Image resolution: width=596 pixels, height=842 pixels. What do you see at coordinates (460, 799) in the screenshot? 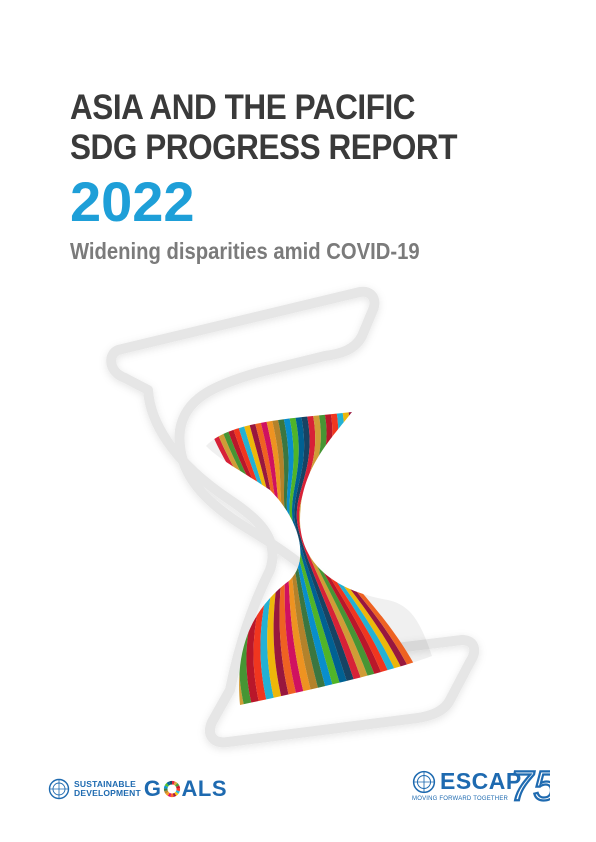
I see `escap-tagline: MOVING FORWARD TOGETHER` at bounding box center [460, 799].